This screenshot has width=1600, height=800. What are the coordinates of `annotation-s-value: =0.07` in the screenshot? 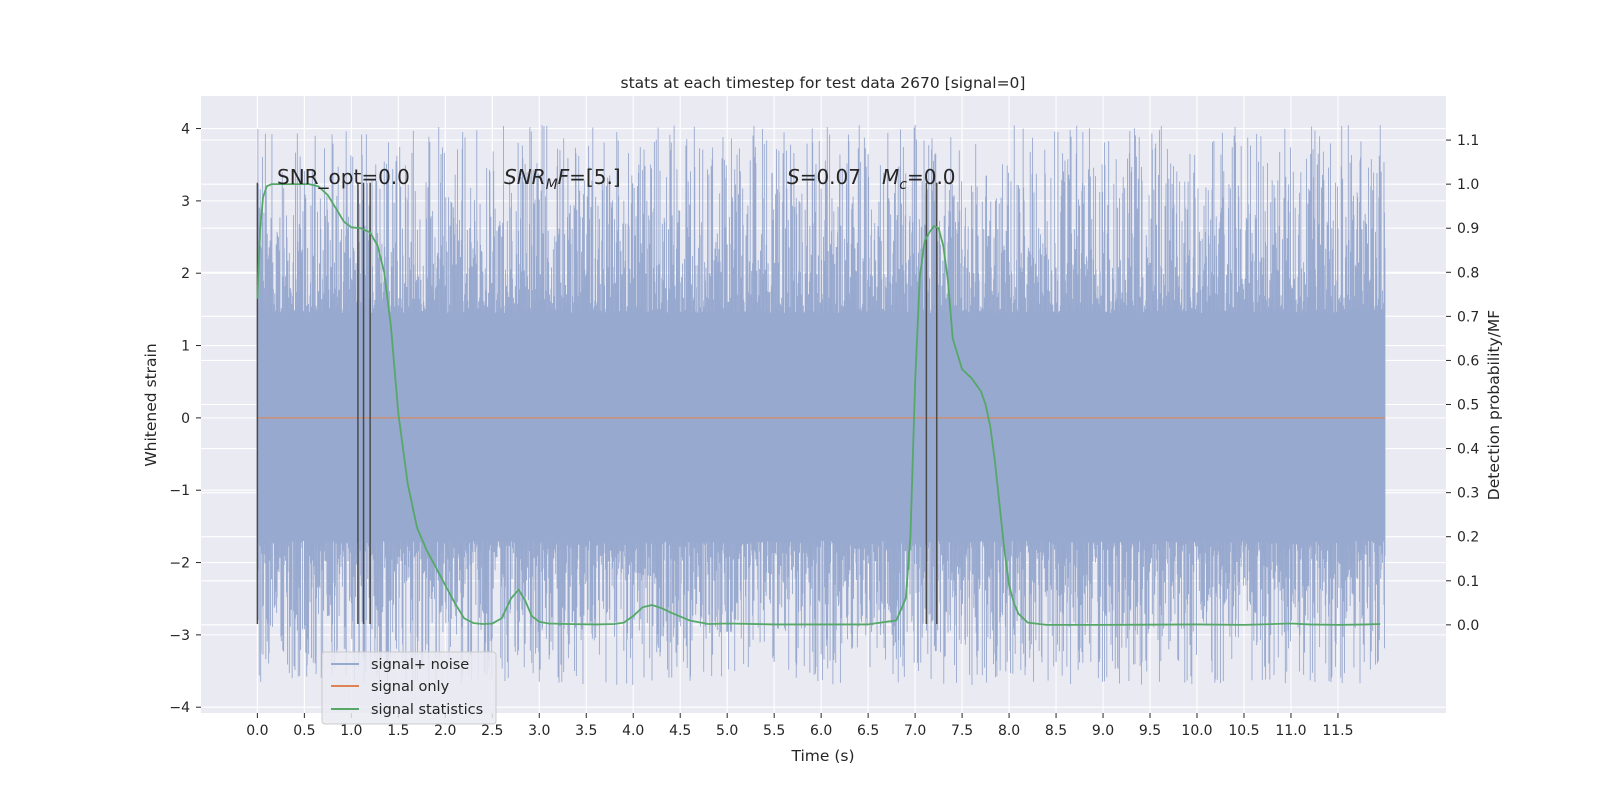 It's located at (830, 177).